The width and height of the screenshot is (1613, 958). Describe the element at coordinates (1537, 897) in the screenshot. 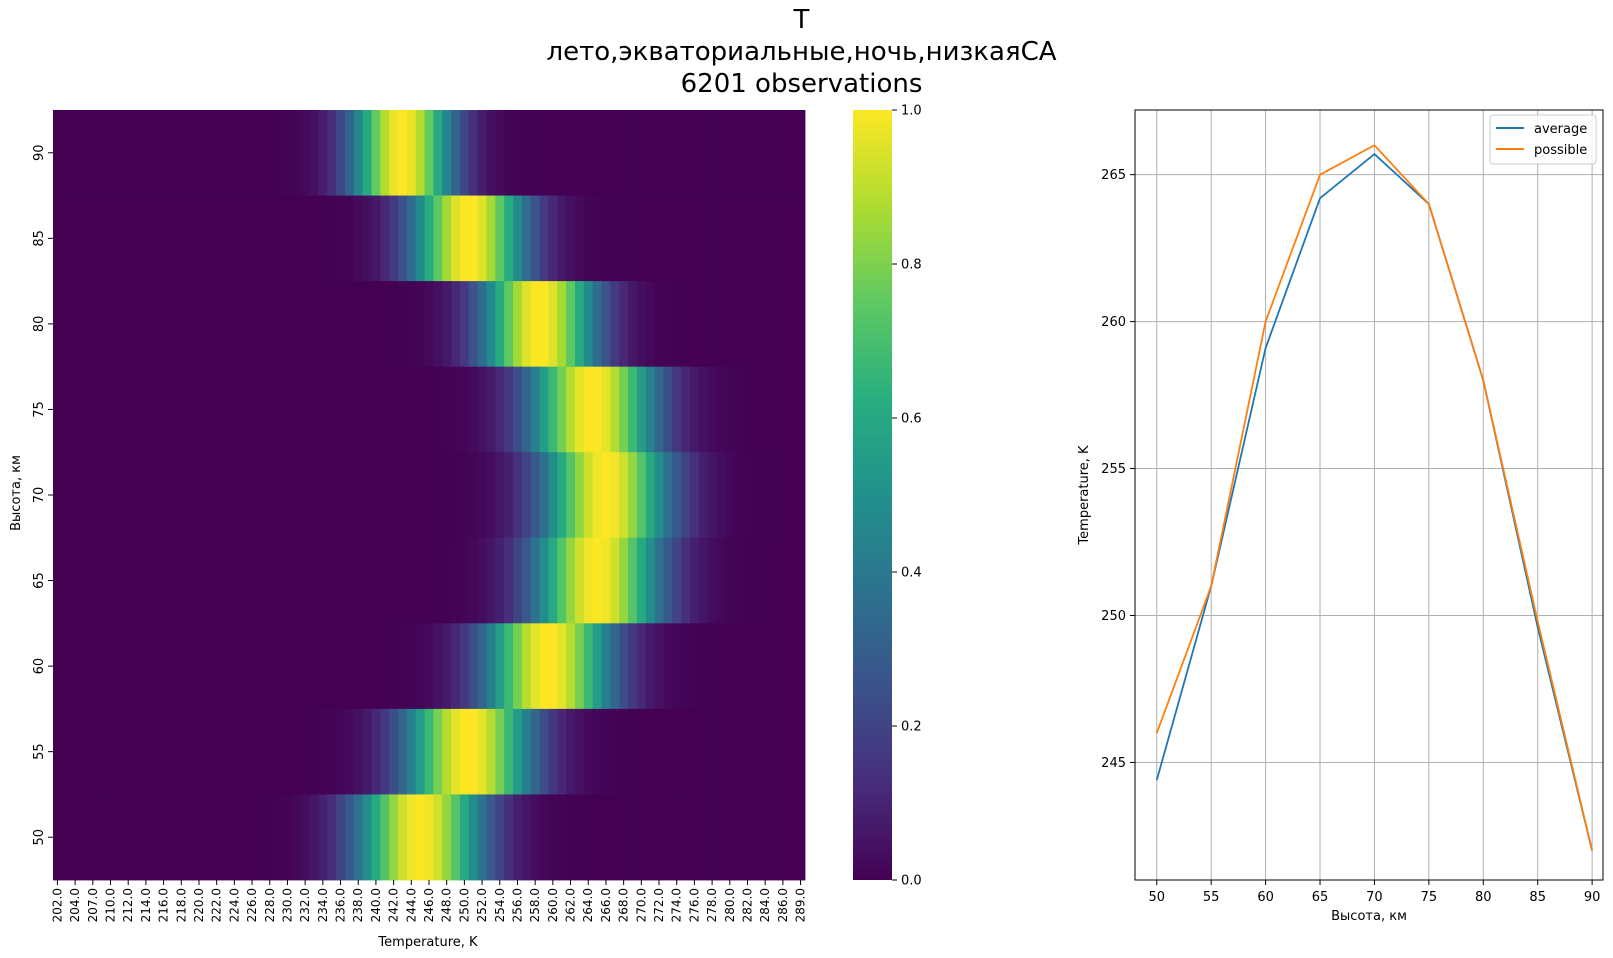

I see `line-chart-x-tick-label: 85` at that location.